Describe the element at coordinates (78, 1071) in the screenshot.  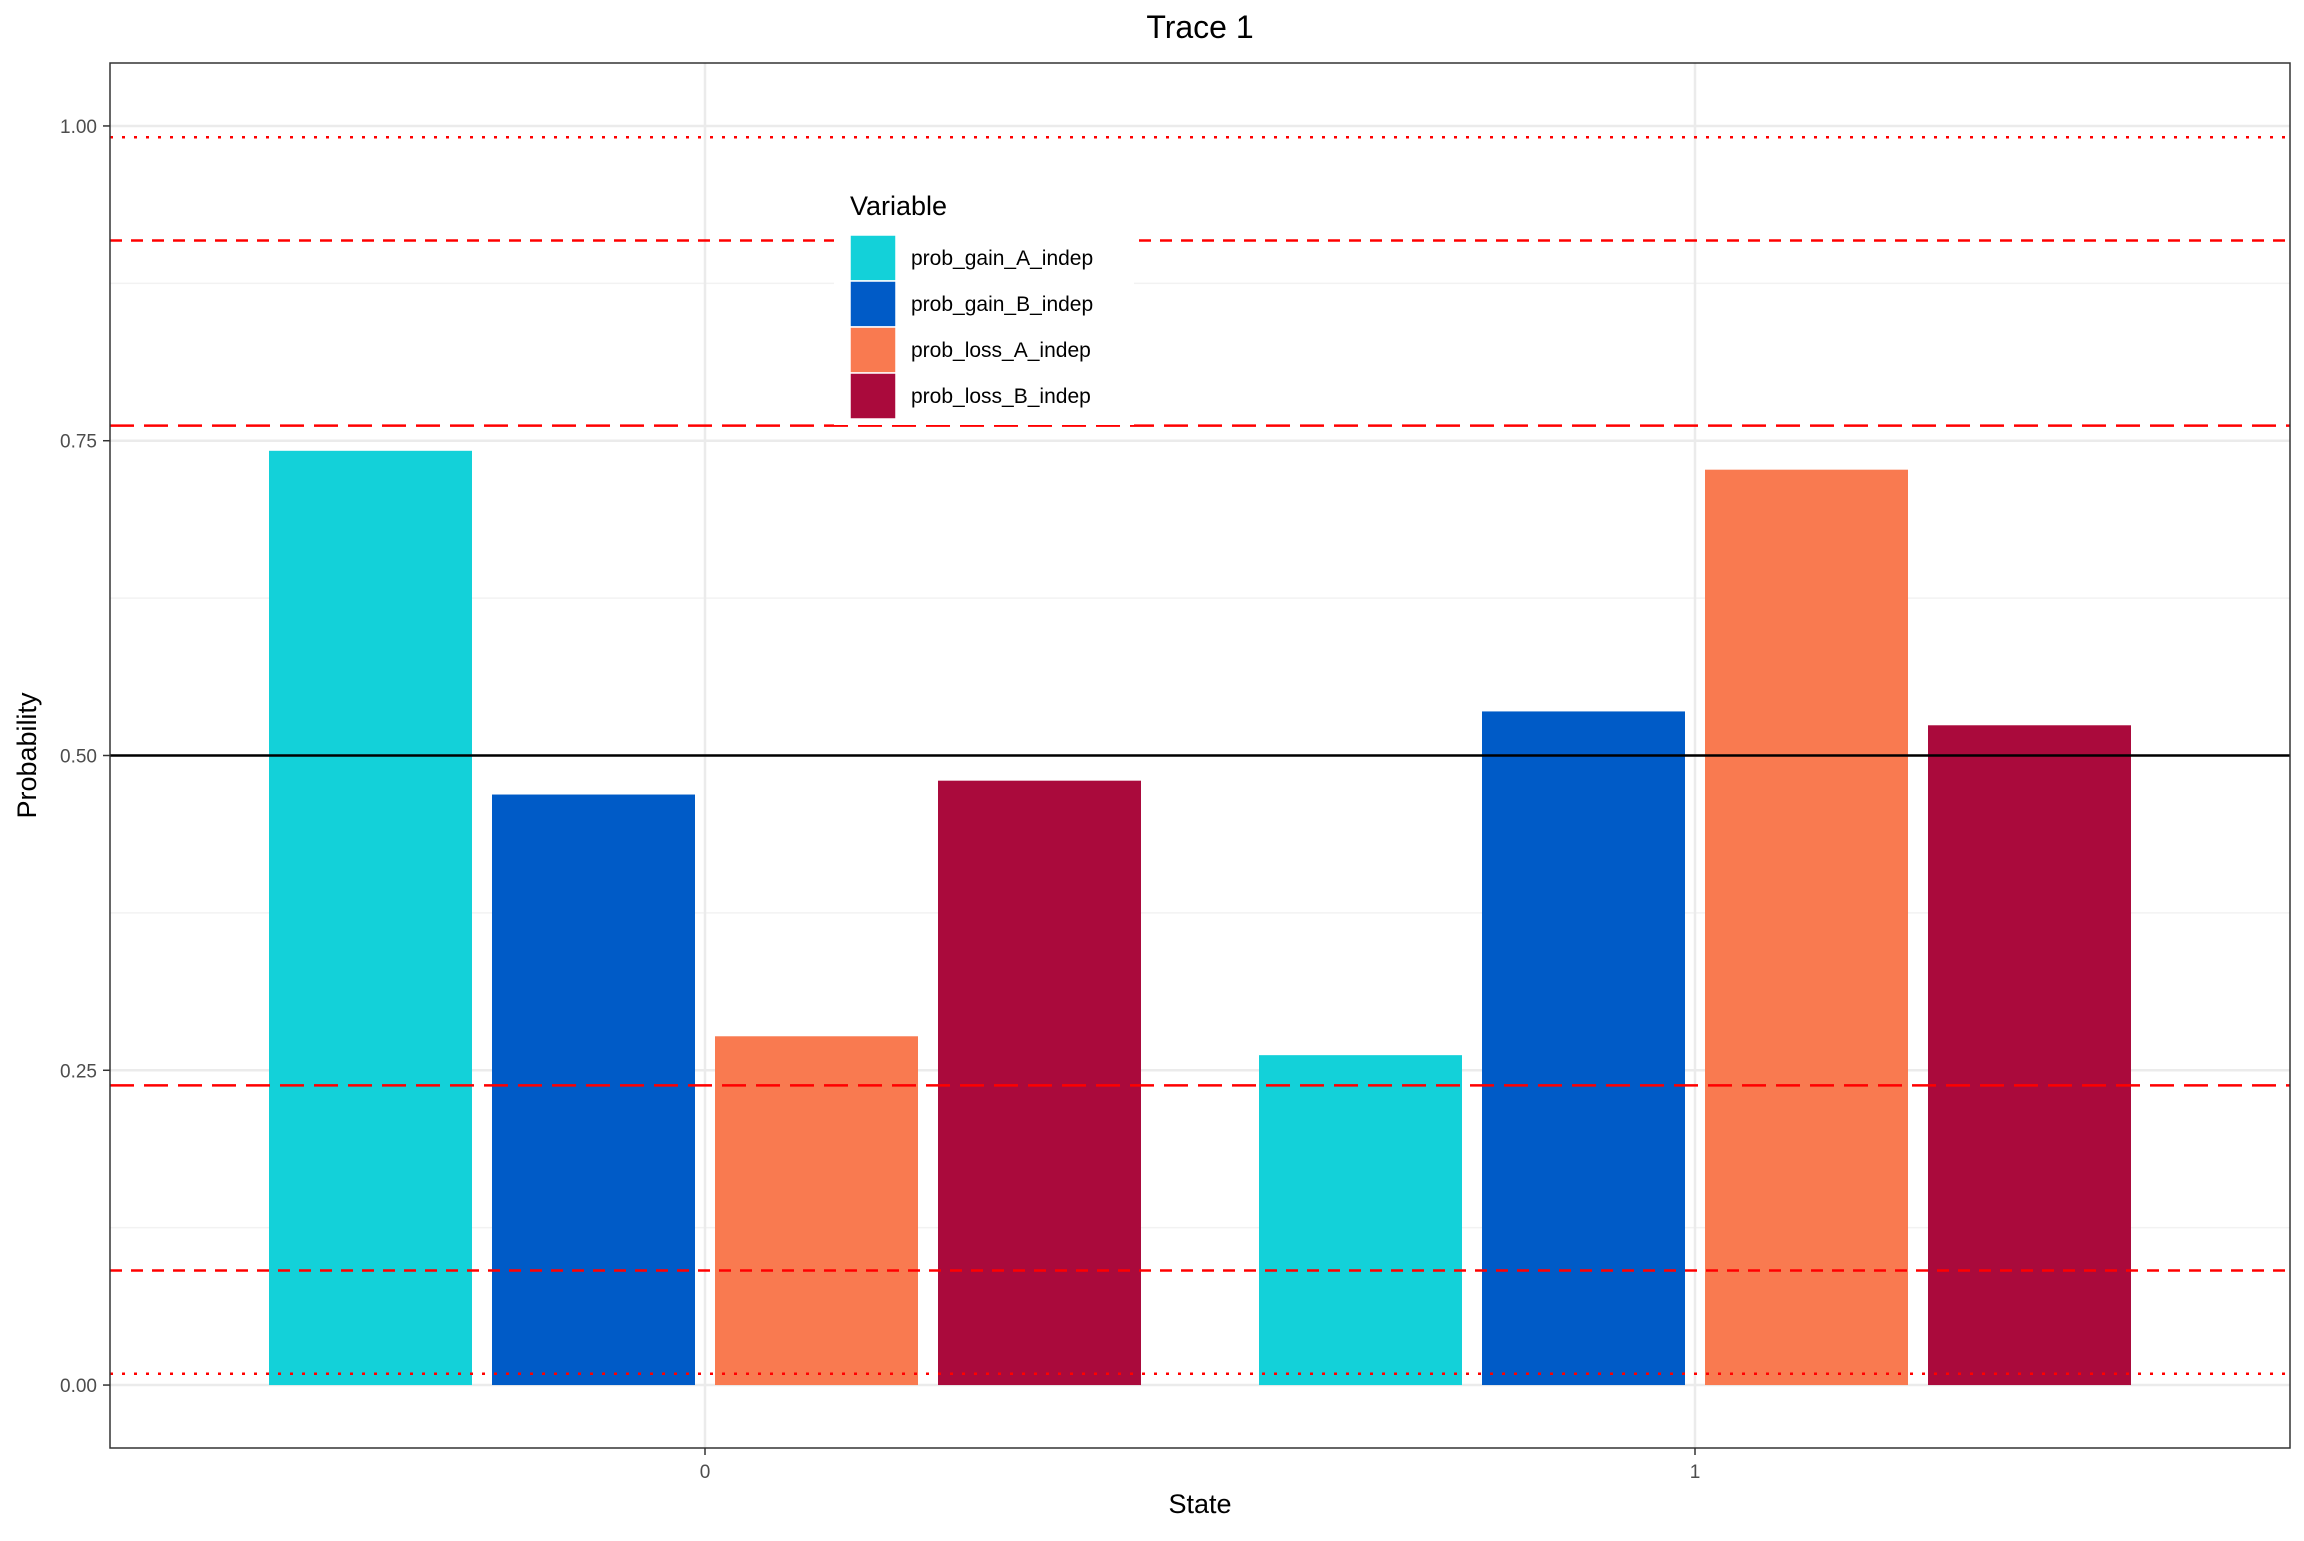
I see `y-tick-label: 0.25` at that location.